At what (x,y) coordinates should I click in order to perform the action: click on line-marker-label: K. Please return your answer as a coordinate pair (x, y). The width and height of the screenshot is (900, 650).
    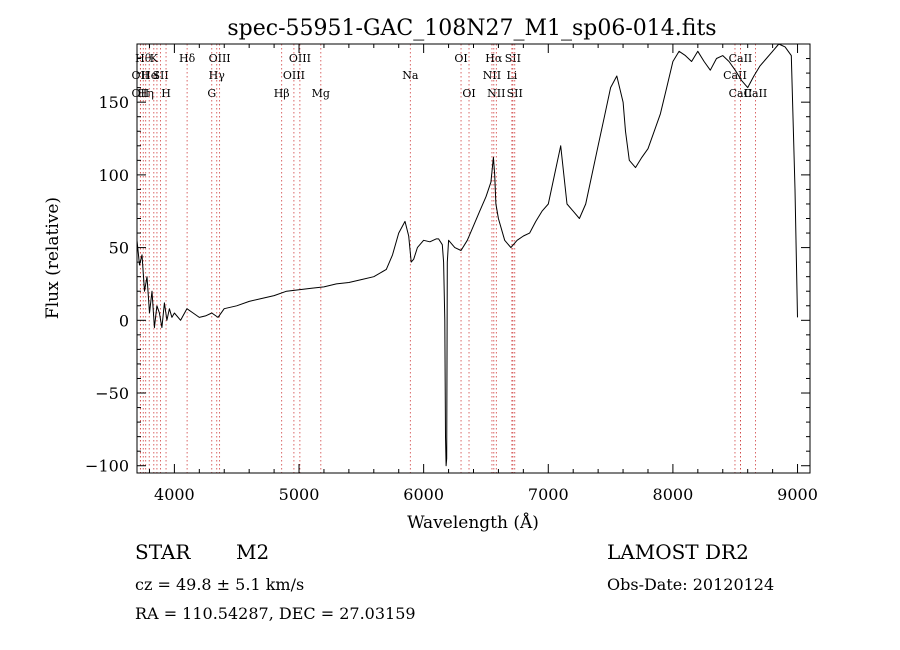
    Looking at the image, I should click on (154, 58).